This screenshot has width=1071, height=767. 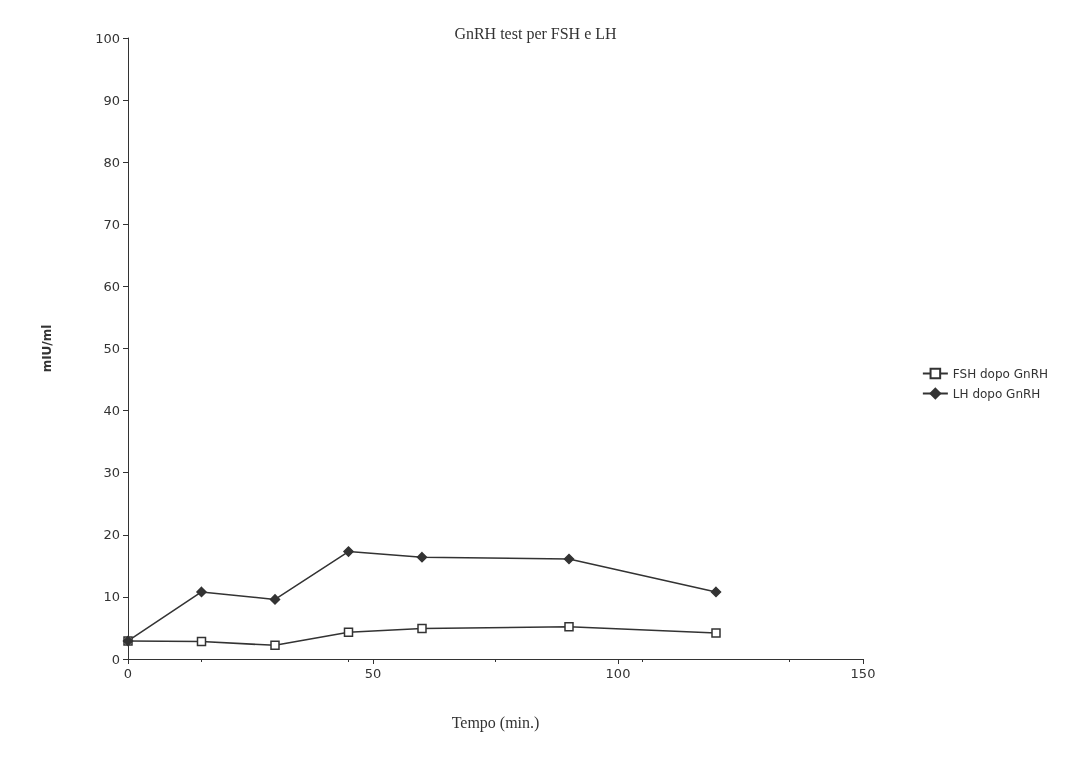 What do you see at coordinates (111, 162) in the screenshot?
I see `y-tick-label: 80` at bounding box center [111, 162].